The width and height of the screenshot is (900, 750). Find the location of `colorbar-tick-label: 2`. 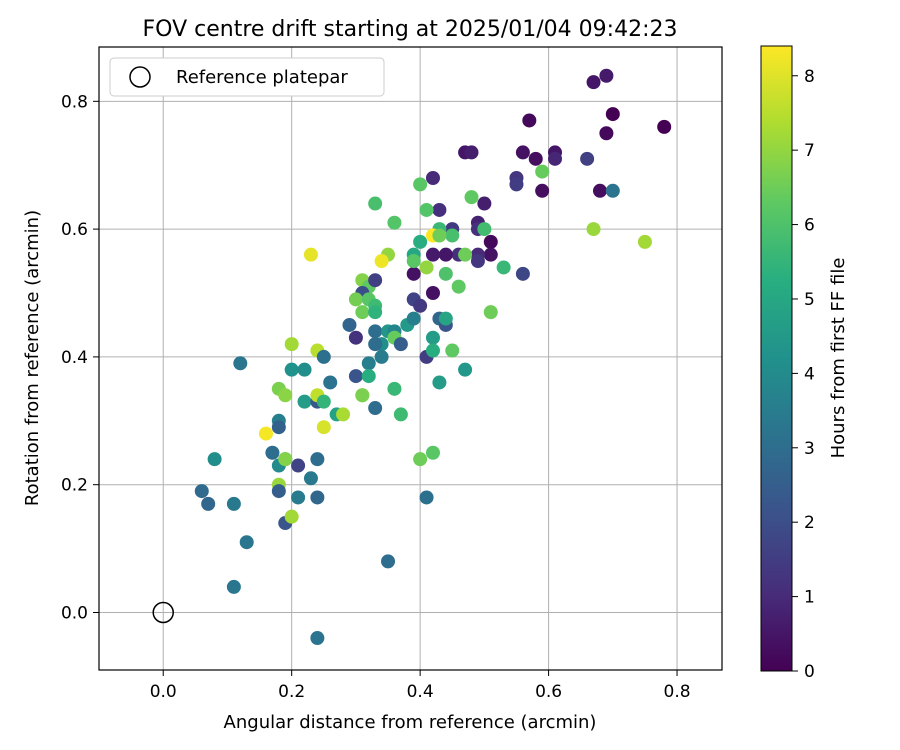

colorbar-tick-label: 2 is located at coordinates (809, 523).